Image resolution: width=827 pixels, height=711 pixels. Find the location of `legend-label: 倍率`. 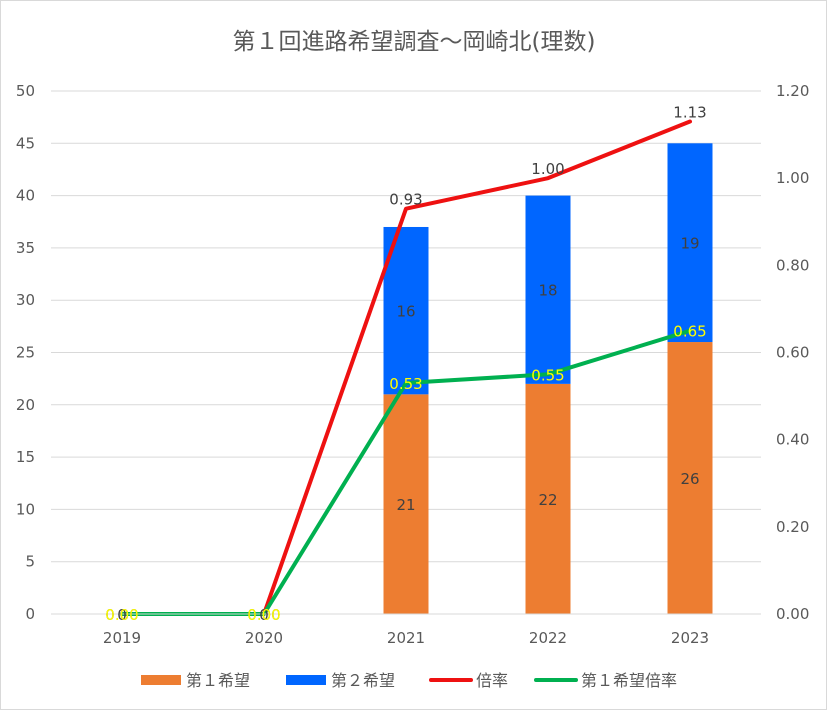

legend-label: 倍率 is located at coordinates (492, 680).